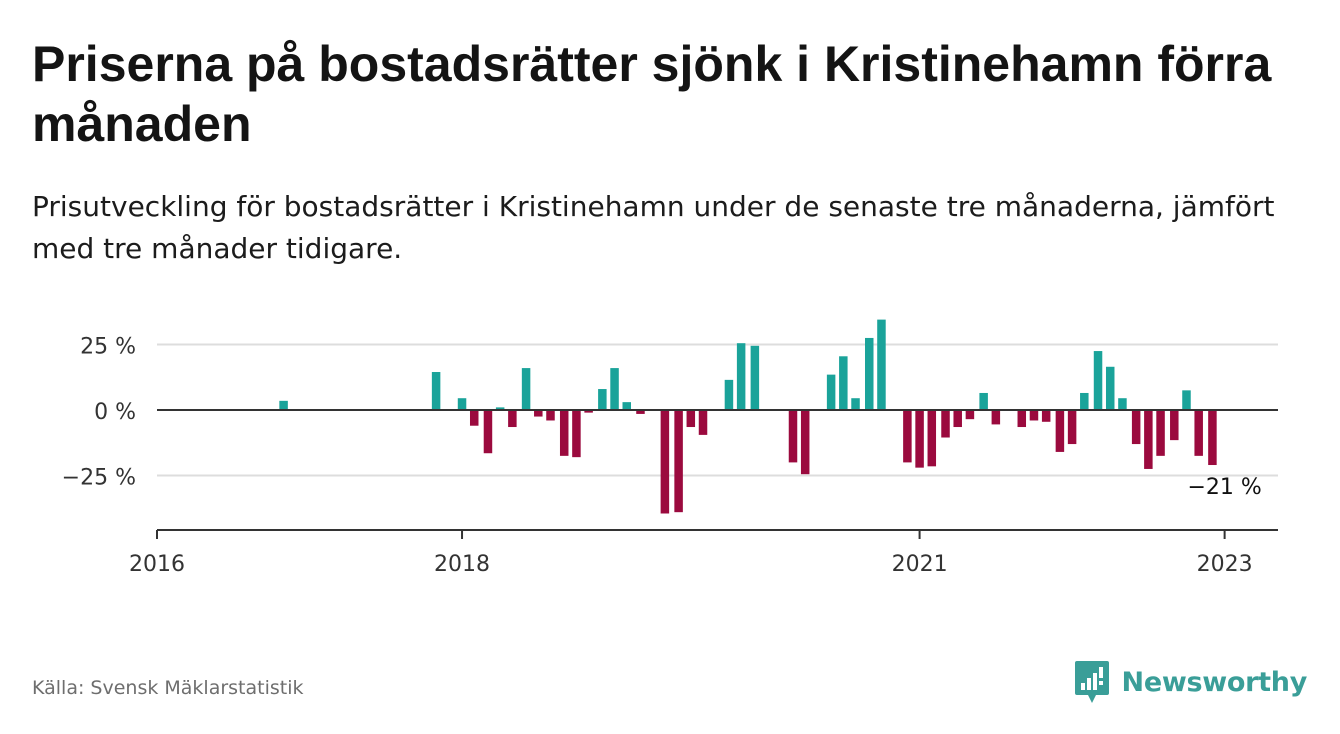 Image resolution: width=1340 pixels, height=734 pixels. I want to click on latest-value-annotation: −21 %, so click(1224, 487).